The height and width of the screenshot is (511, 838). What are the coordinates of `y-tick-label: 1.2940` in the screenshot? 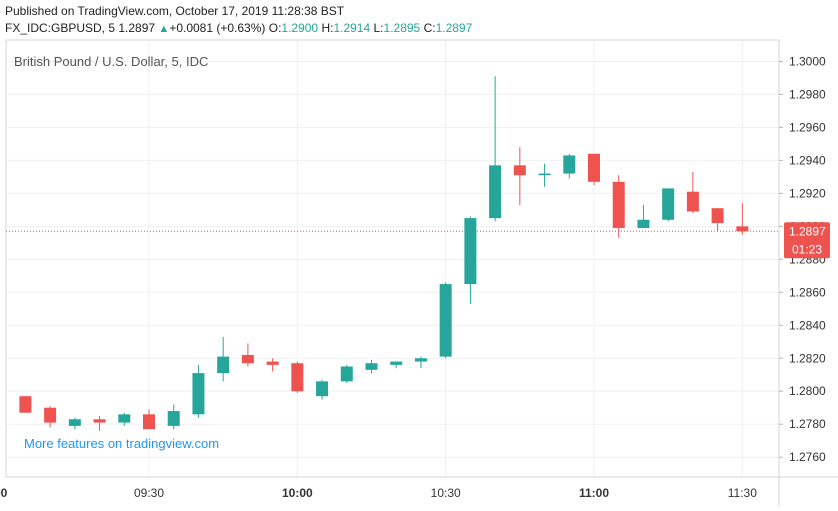 It's located at (807, 160).